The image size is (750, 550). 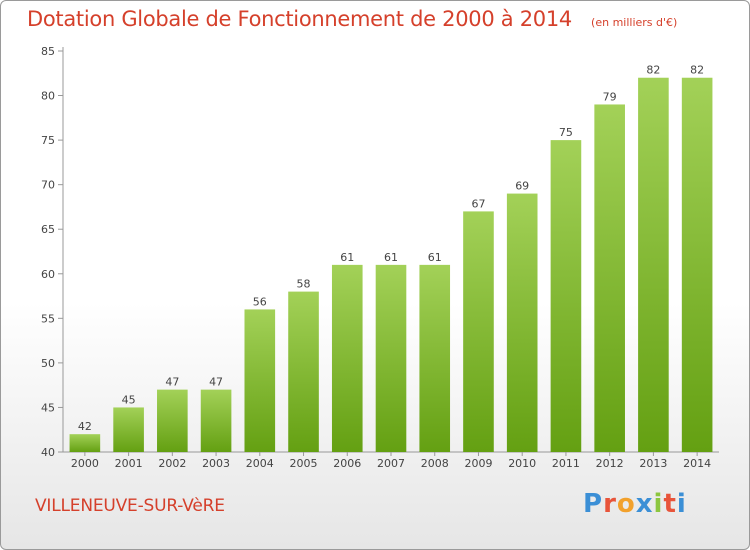 What do you see at coordinates (216, 420) in the screenshot?
I see `bar-2003` at bounding box center [216, 420].